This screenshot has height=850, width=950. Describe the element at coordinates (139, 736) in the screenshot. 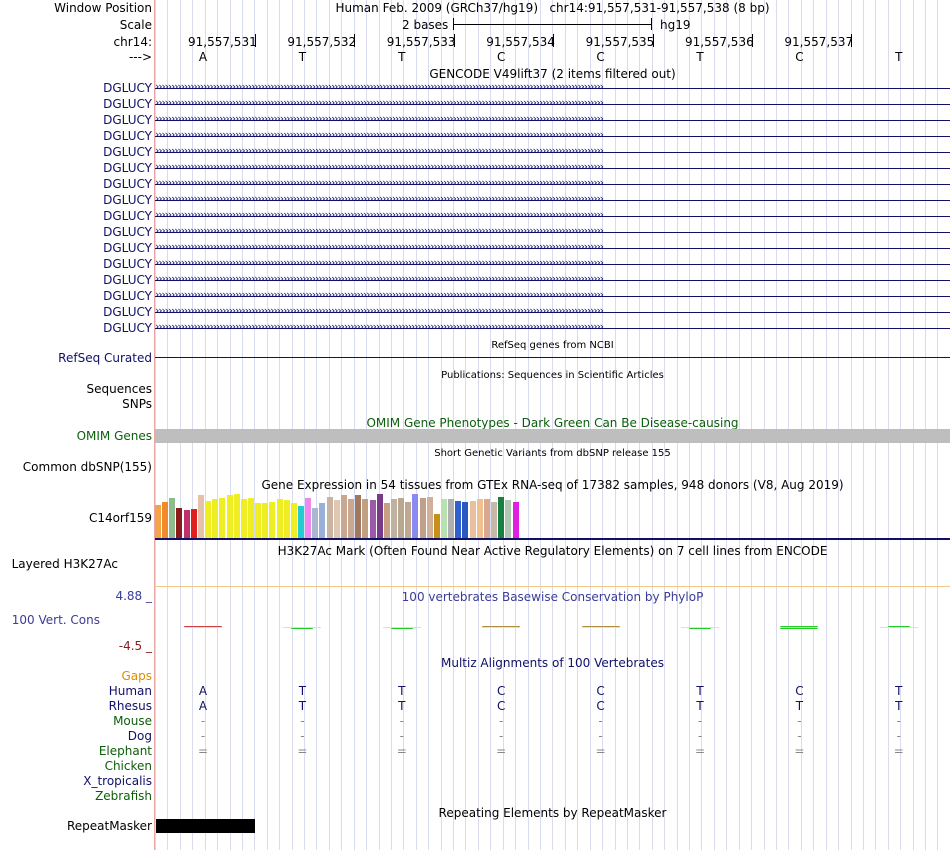

I see `species-label: Dog` at that location.